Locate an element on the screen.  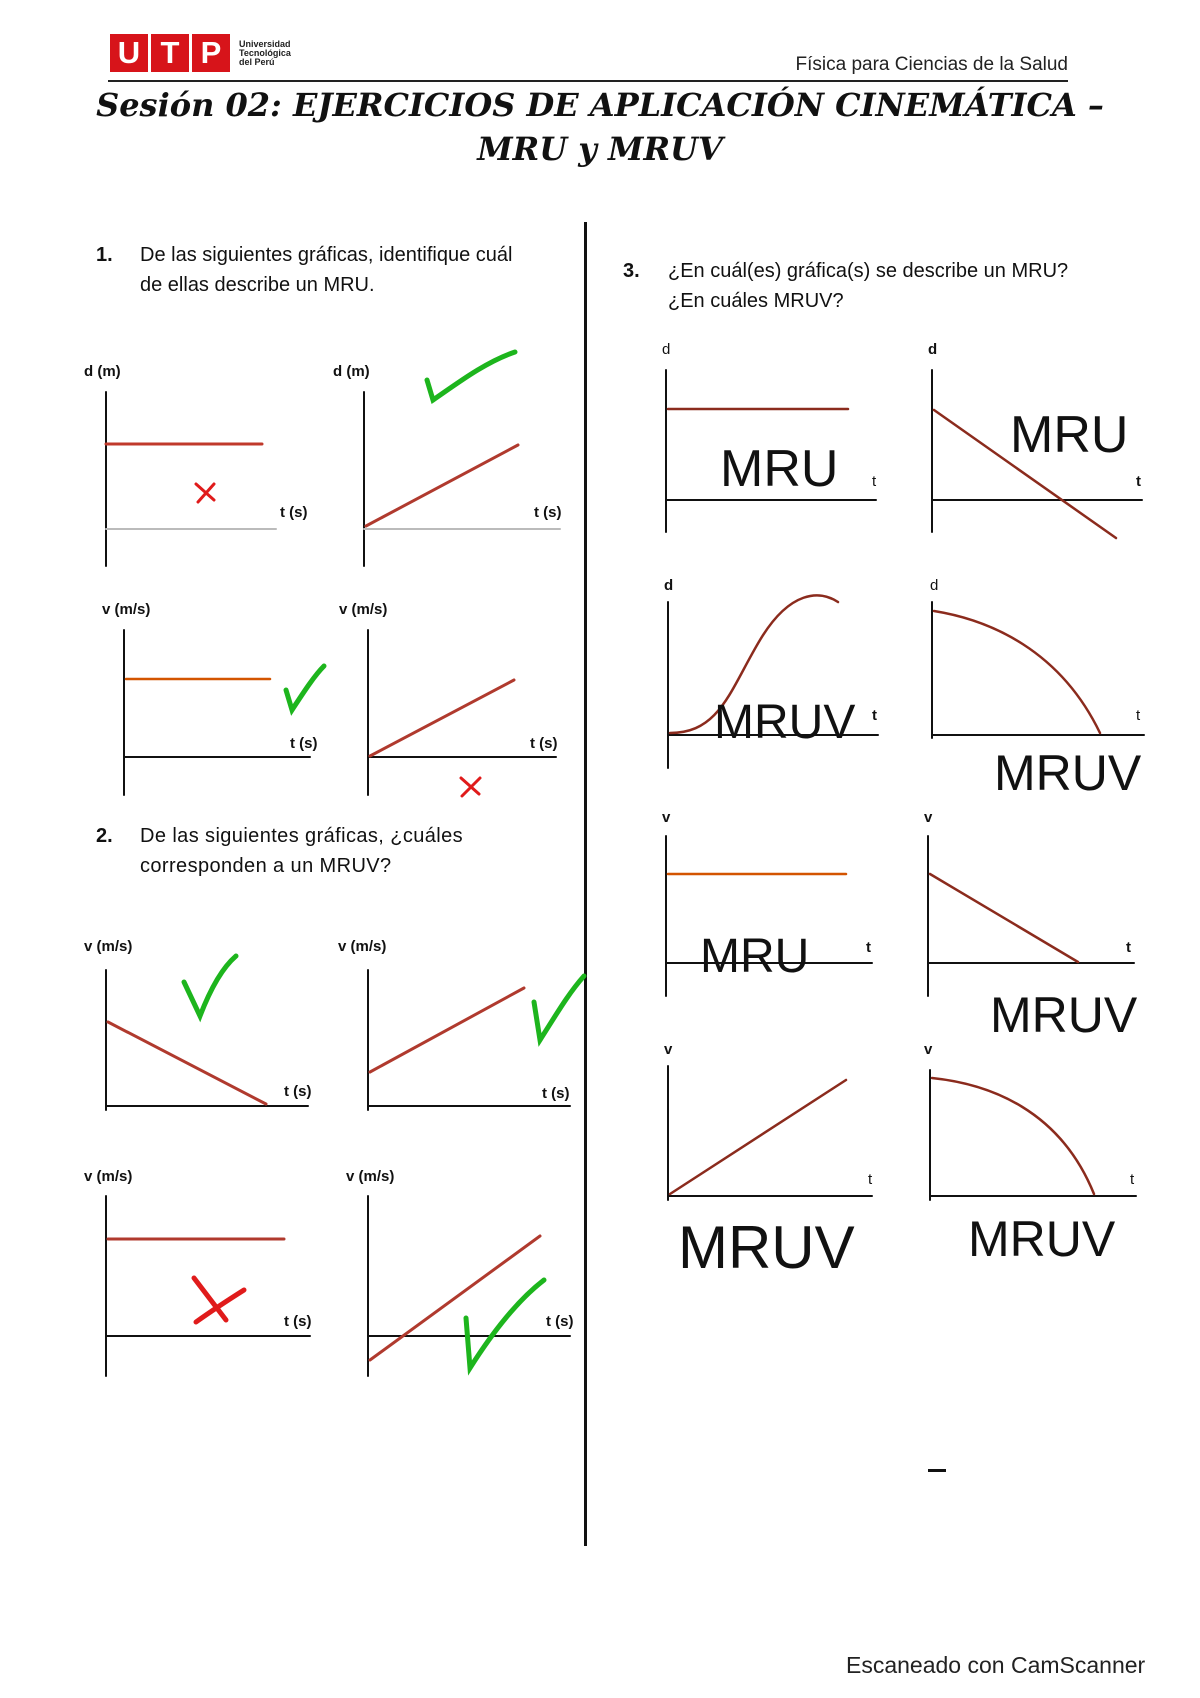
q3-graph-v-constant is located at coordinates (769, 916).